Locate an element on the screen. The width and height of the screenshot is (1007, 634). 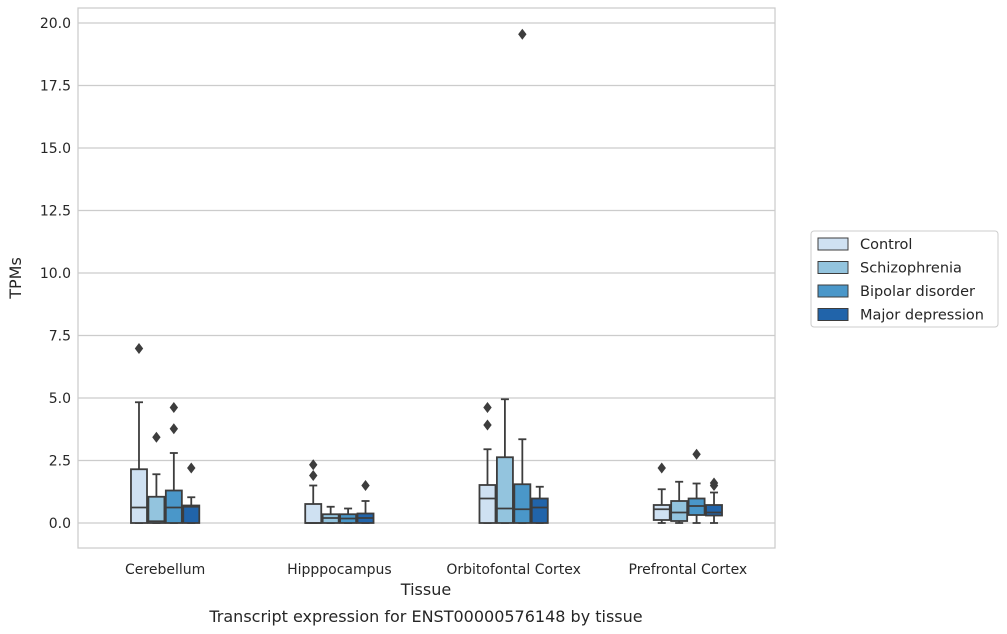
x-tick-label: Orbitofontal Cortex is located at coordinates (513, 570).